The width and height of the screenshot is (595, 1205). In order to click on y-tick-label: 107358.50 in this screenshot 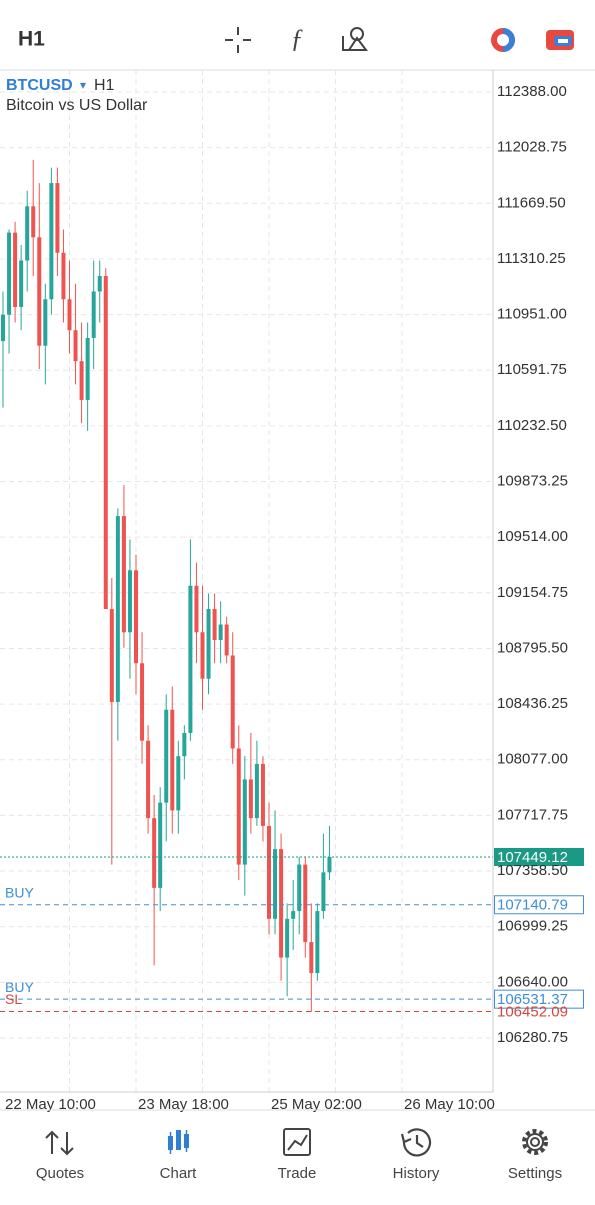, I will do `click(532, 870)`.